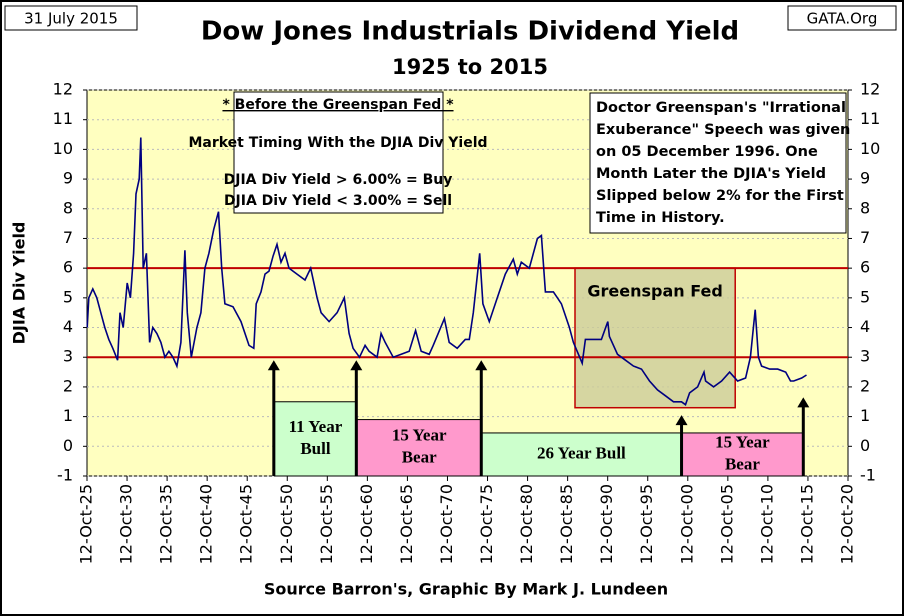  Describe the element at coordinates (660, 218) in the screenshot. I see `speech-text: Time in History.` at that location.